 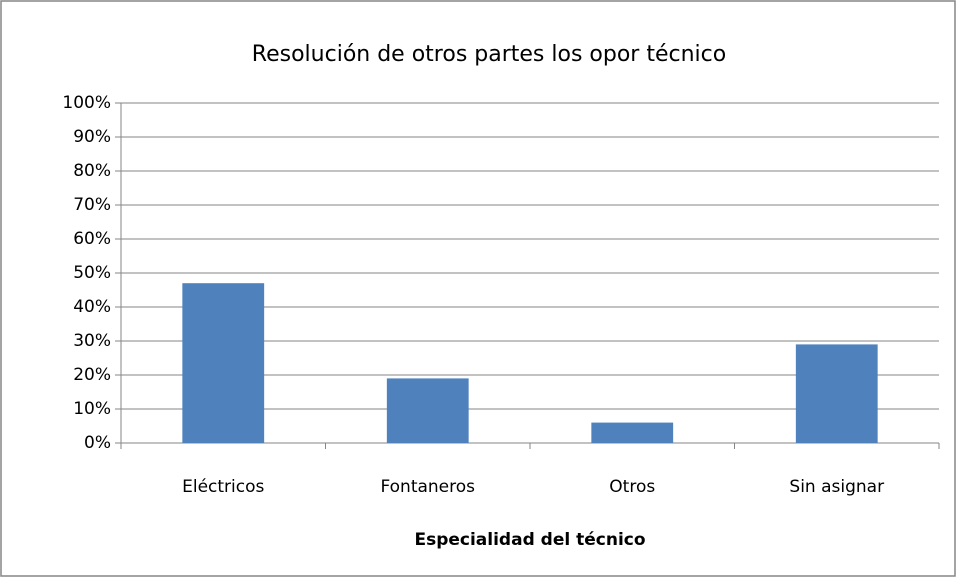 I want to click on y-tick-label: 60%, so click(x=92, y=239).